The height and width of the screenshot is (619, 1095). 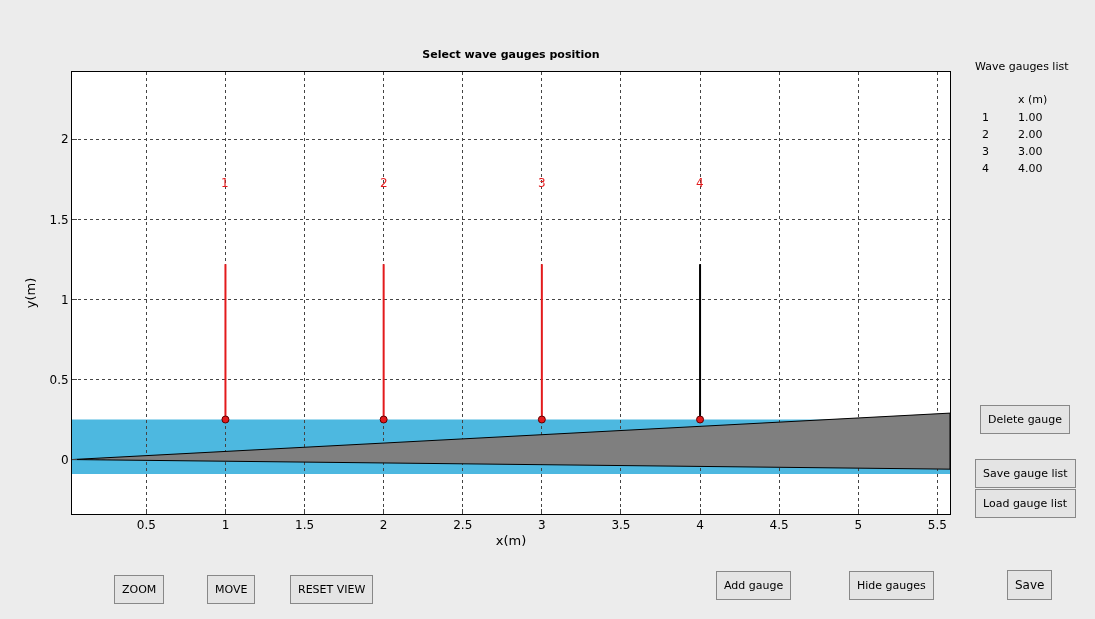 What do you see at coordinates (937, 525) in the screenshot?
I see `x-tick-label: 5.5` at bounding box center [937, 525].